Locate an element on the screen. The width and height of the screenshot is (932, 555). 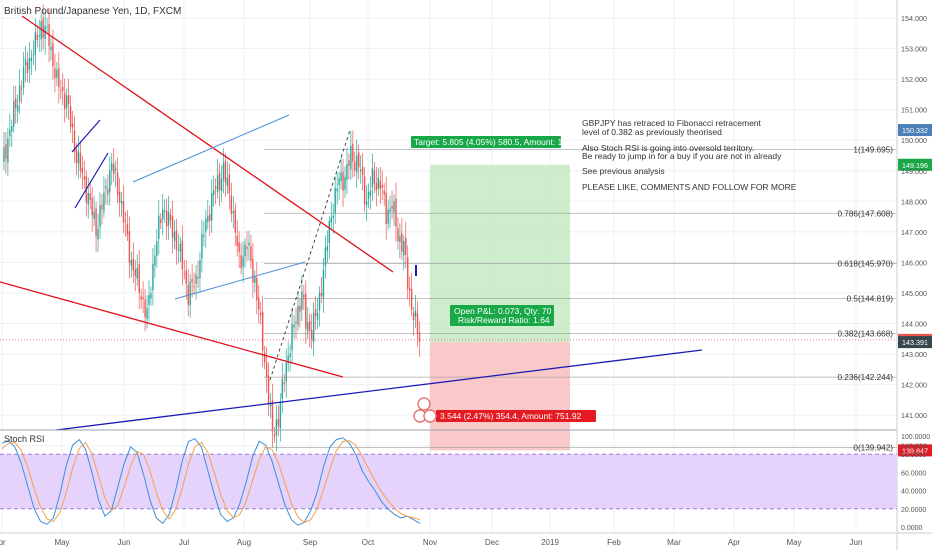
x-tick-label: Mar is located at coordinates (674, 542).